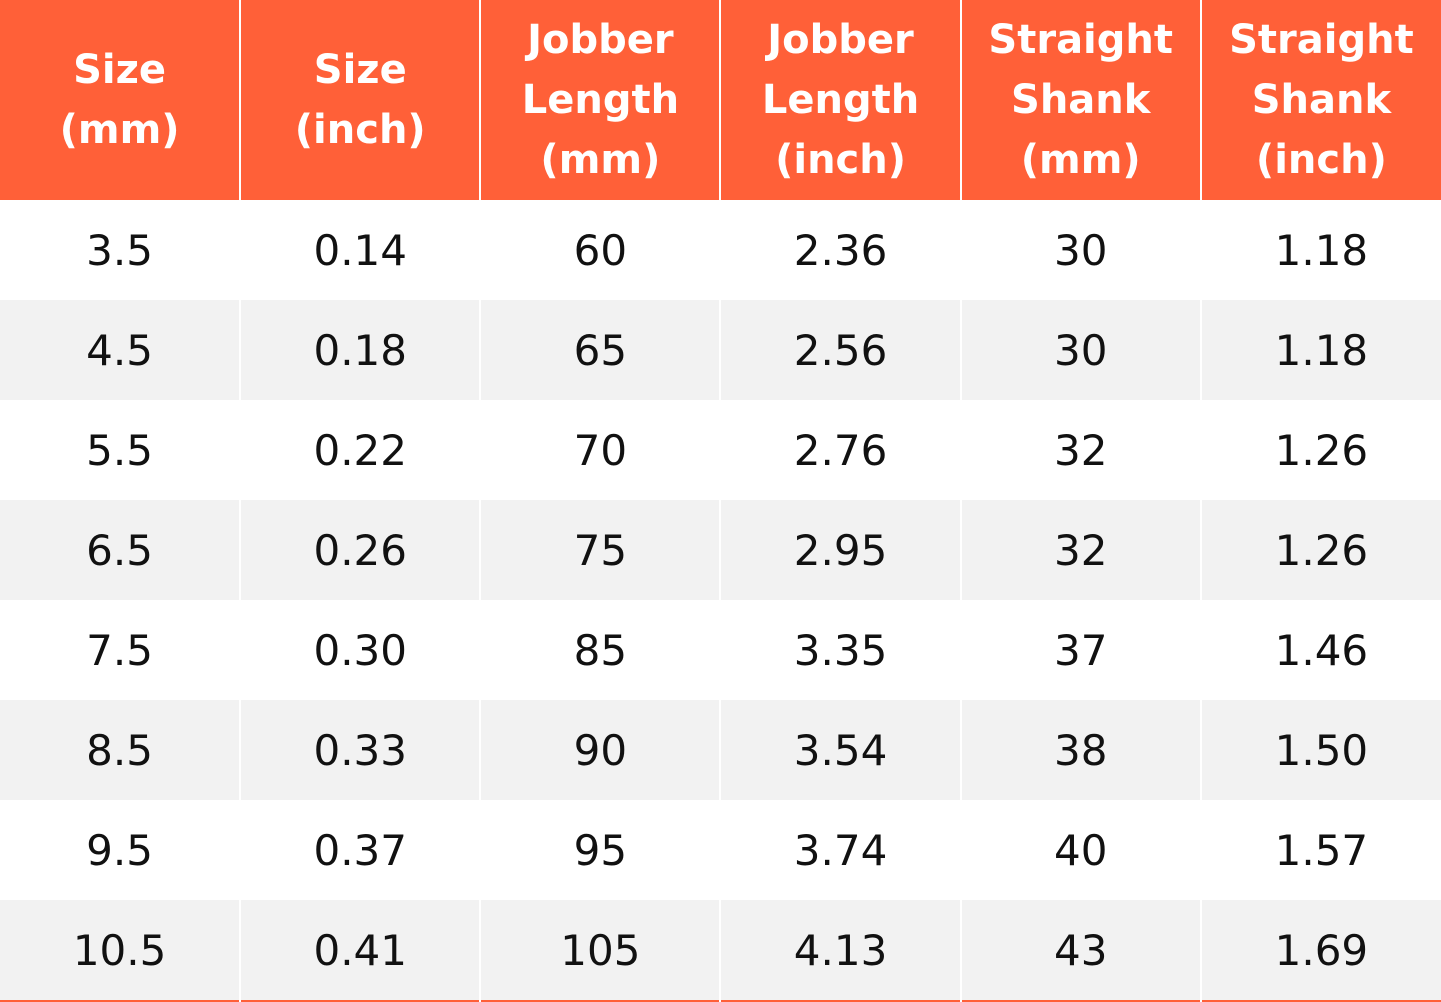 This screenshot has height=1002, width=1441. Describe the element at coordinates (1080, 650) in the screenshot. I see `table-cell: 37` at that location.